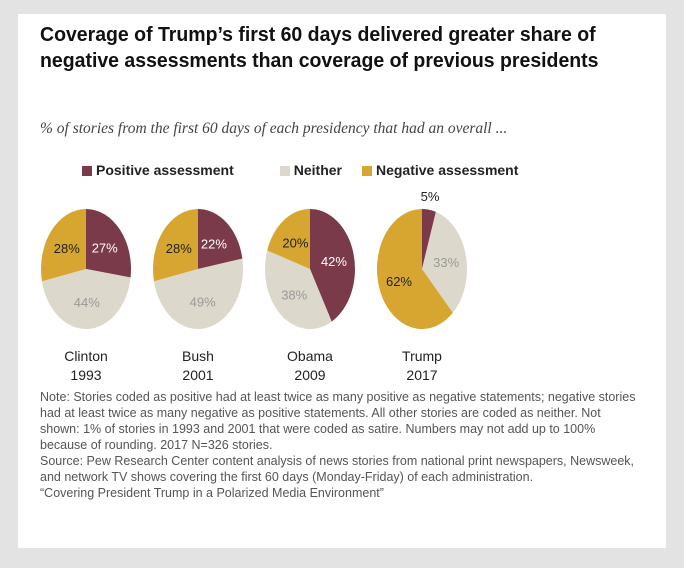  I want to click on data-label: 44%, so click(87, 302).